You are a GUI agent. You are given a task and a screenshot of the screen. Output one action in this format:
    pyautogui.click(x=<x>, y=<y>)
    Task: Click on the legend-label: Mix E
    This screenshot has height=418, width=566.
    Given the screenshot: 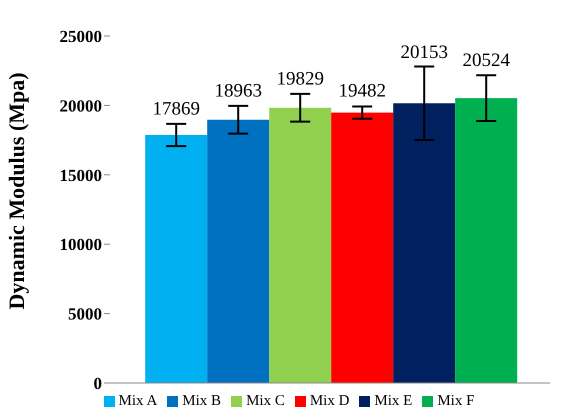 What is the action you would take?
    pyautogui.click(x=393, y=401)
    